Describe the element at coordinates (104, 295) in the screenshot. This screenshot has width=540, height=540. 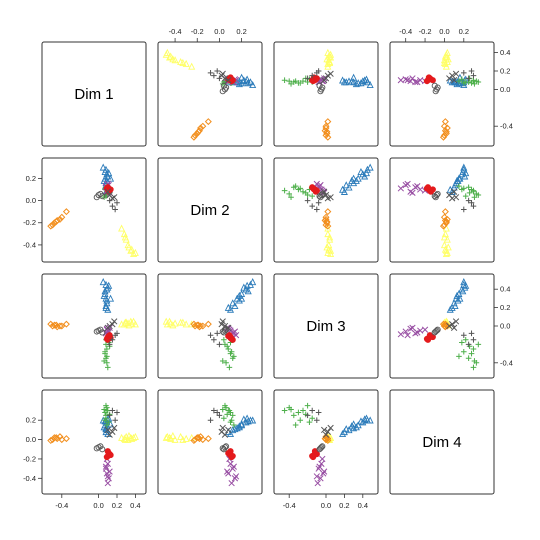
I see `point-g1-p12-r3-c1` at that location.